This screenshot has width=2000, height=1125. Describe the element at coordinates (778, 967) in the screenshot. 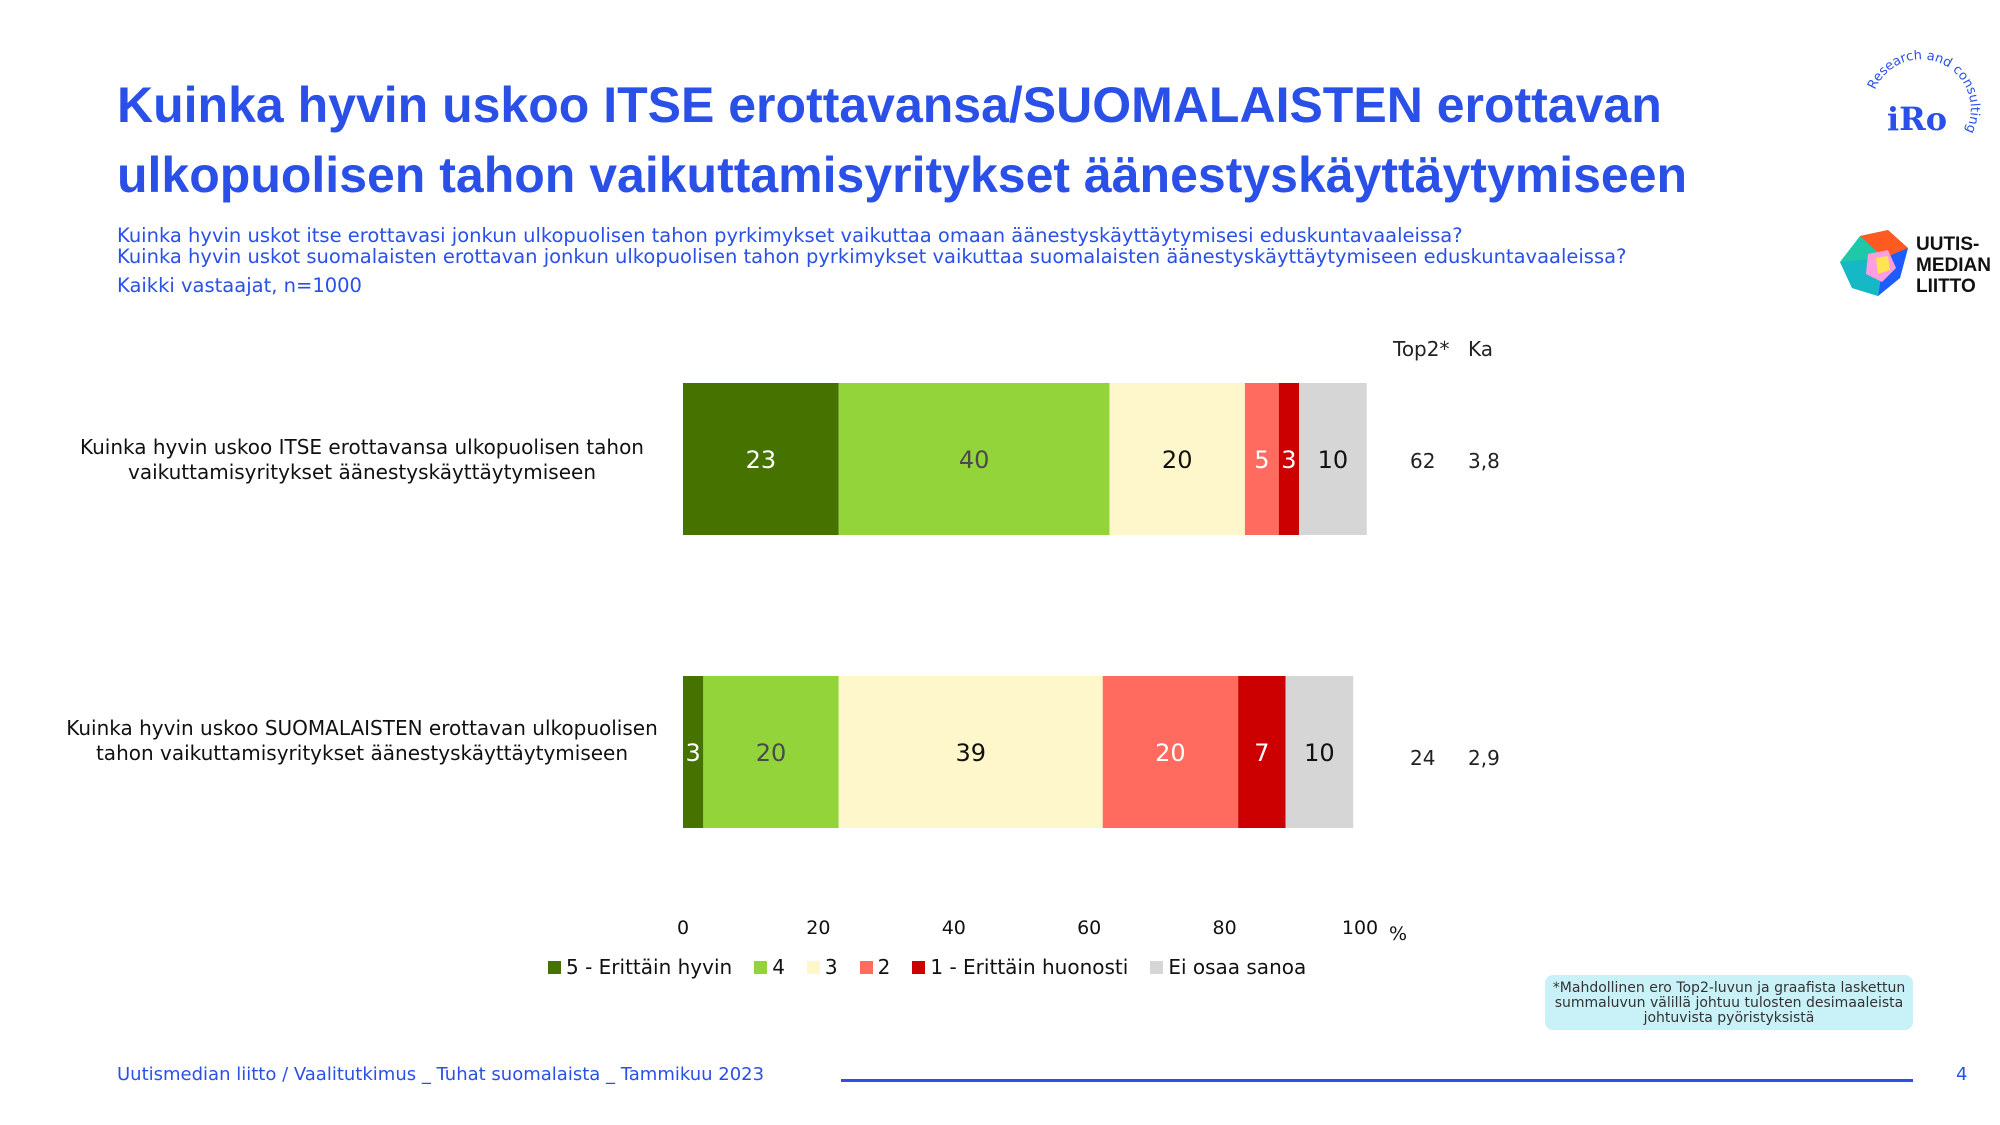

I see `legend-label: 4` at that location.